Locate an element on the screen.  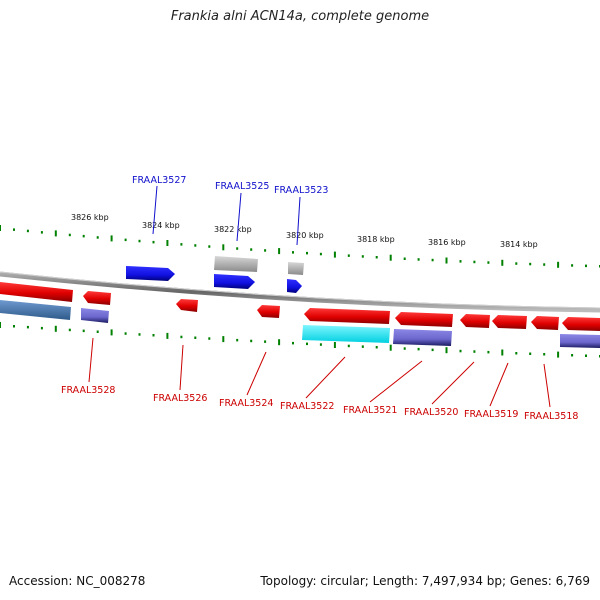
ruler-label-3814: 3814 kbp is located at coordinates (519, 244).